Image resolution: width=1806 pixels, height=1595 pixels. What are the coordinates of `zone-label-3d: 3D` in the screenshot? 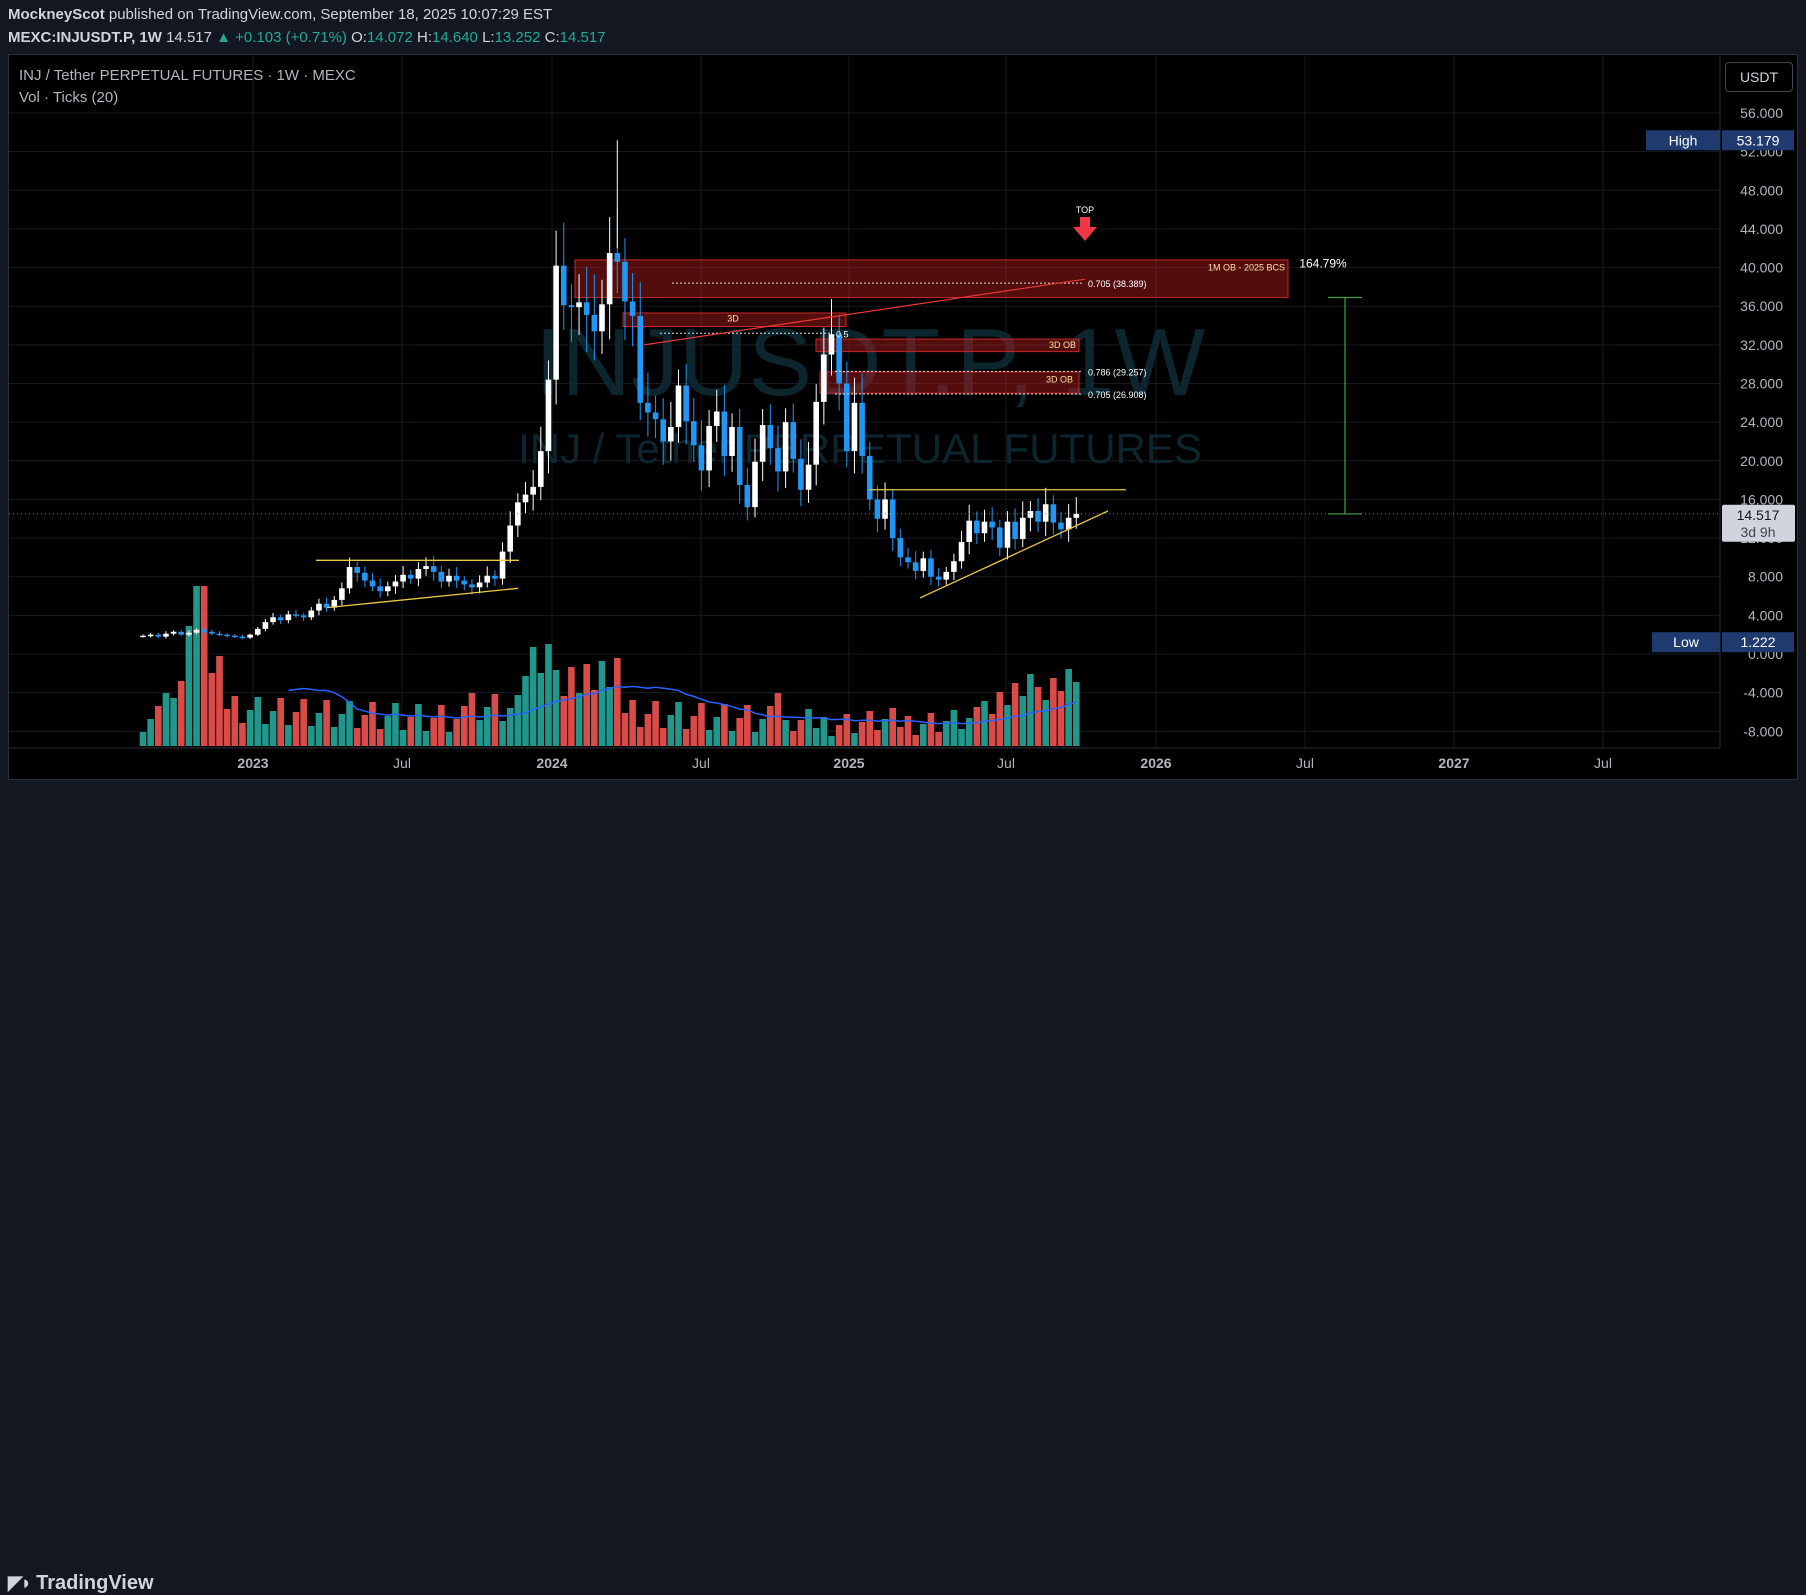 It's located at (733, 319).